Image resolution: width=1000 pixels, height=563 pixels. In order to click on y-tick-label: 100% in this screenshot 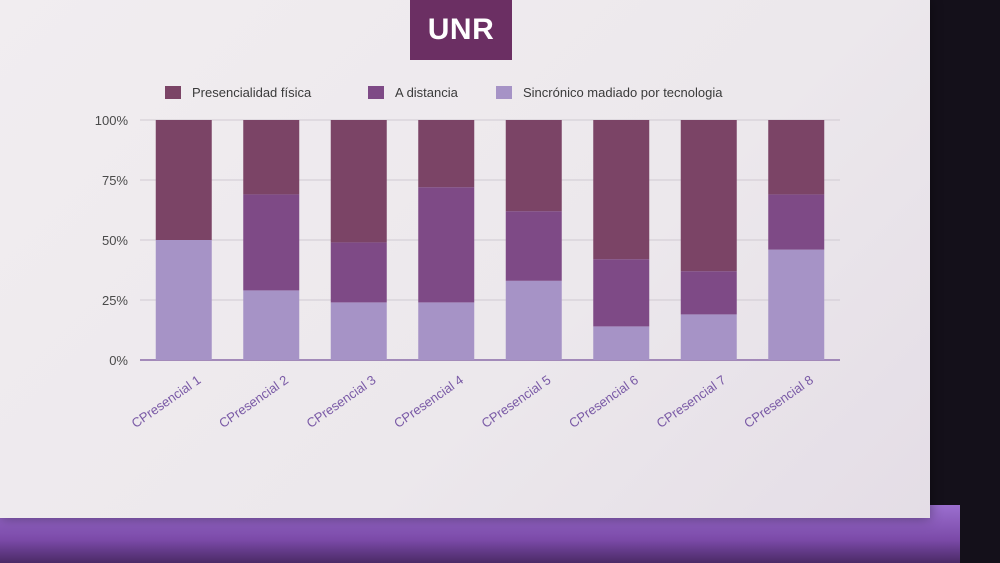, I will do `click(112, 120)`.